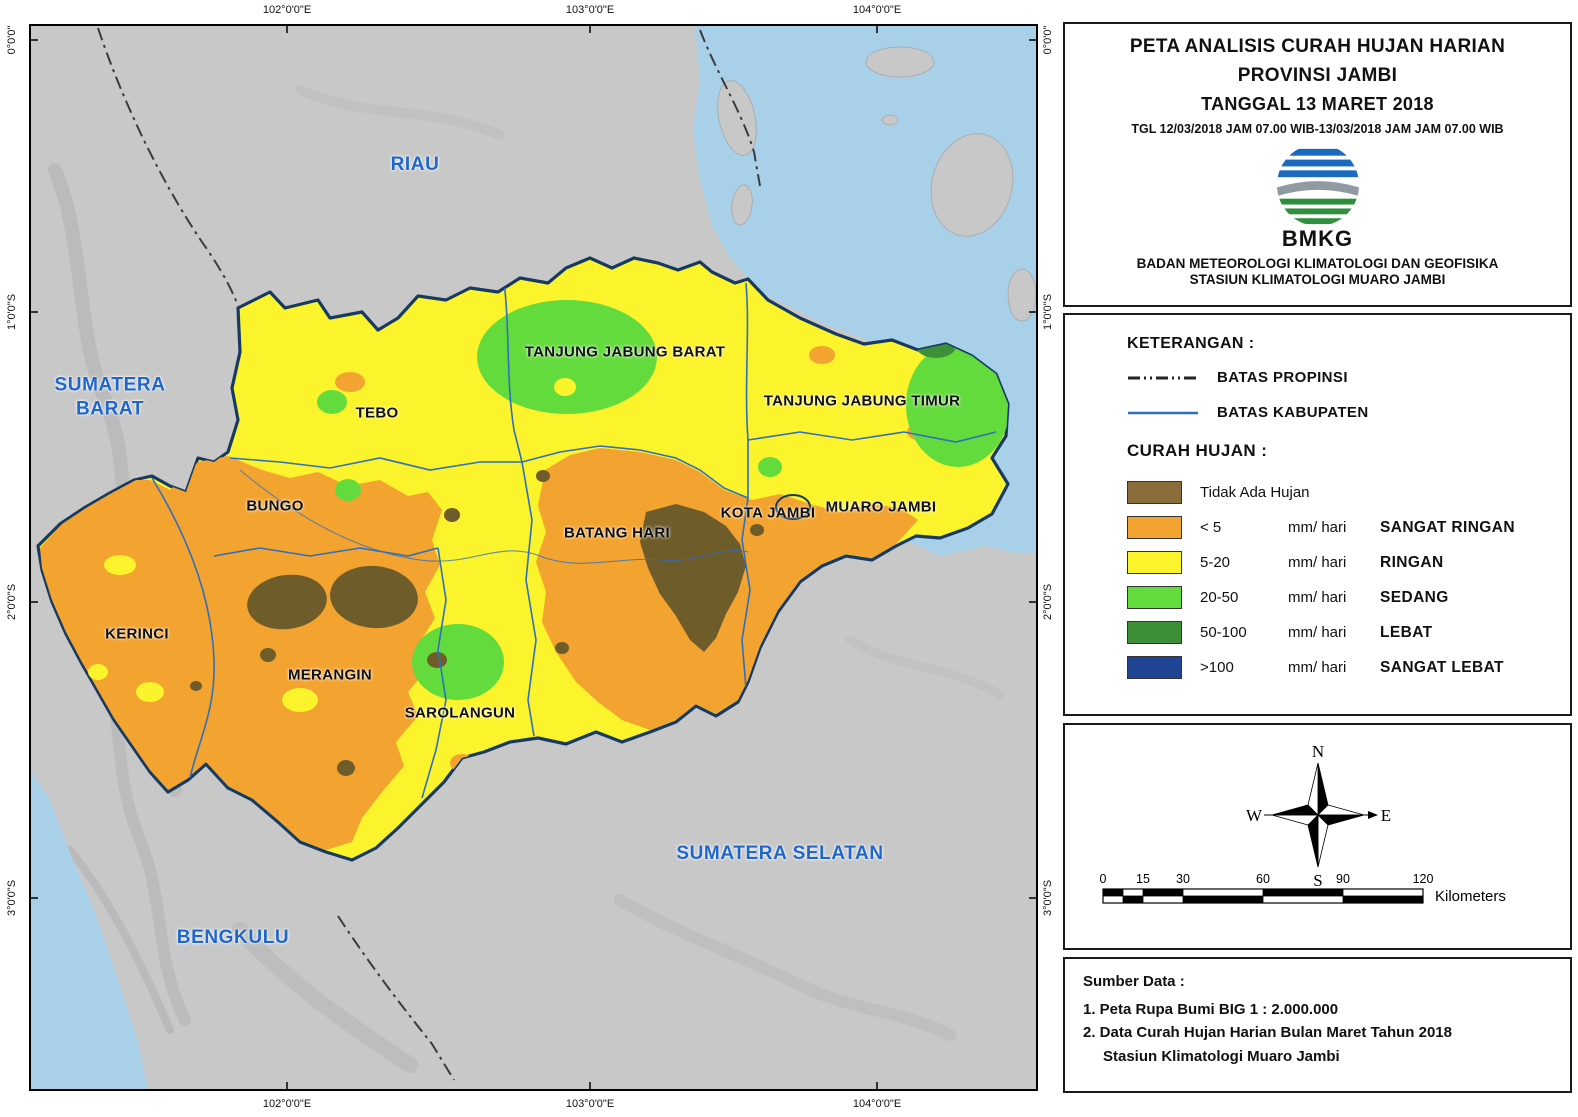 Image resolution: width=1578 pixels, height=1117 pixels. What do you see at coordinates (1406, 632) in the screenshot?
I see `legend-intensity: LEBAT` at bounding box center [1406, 632].